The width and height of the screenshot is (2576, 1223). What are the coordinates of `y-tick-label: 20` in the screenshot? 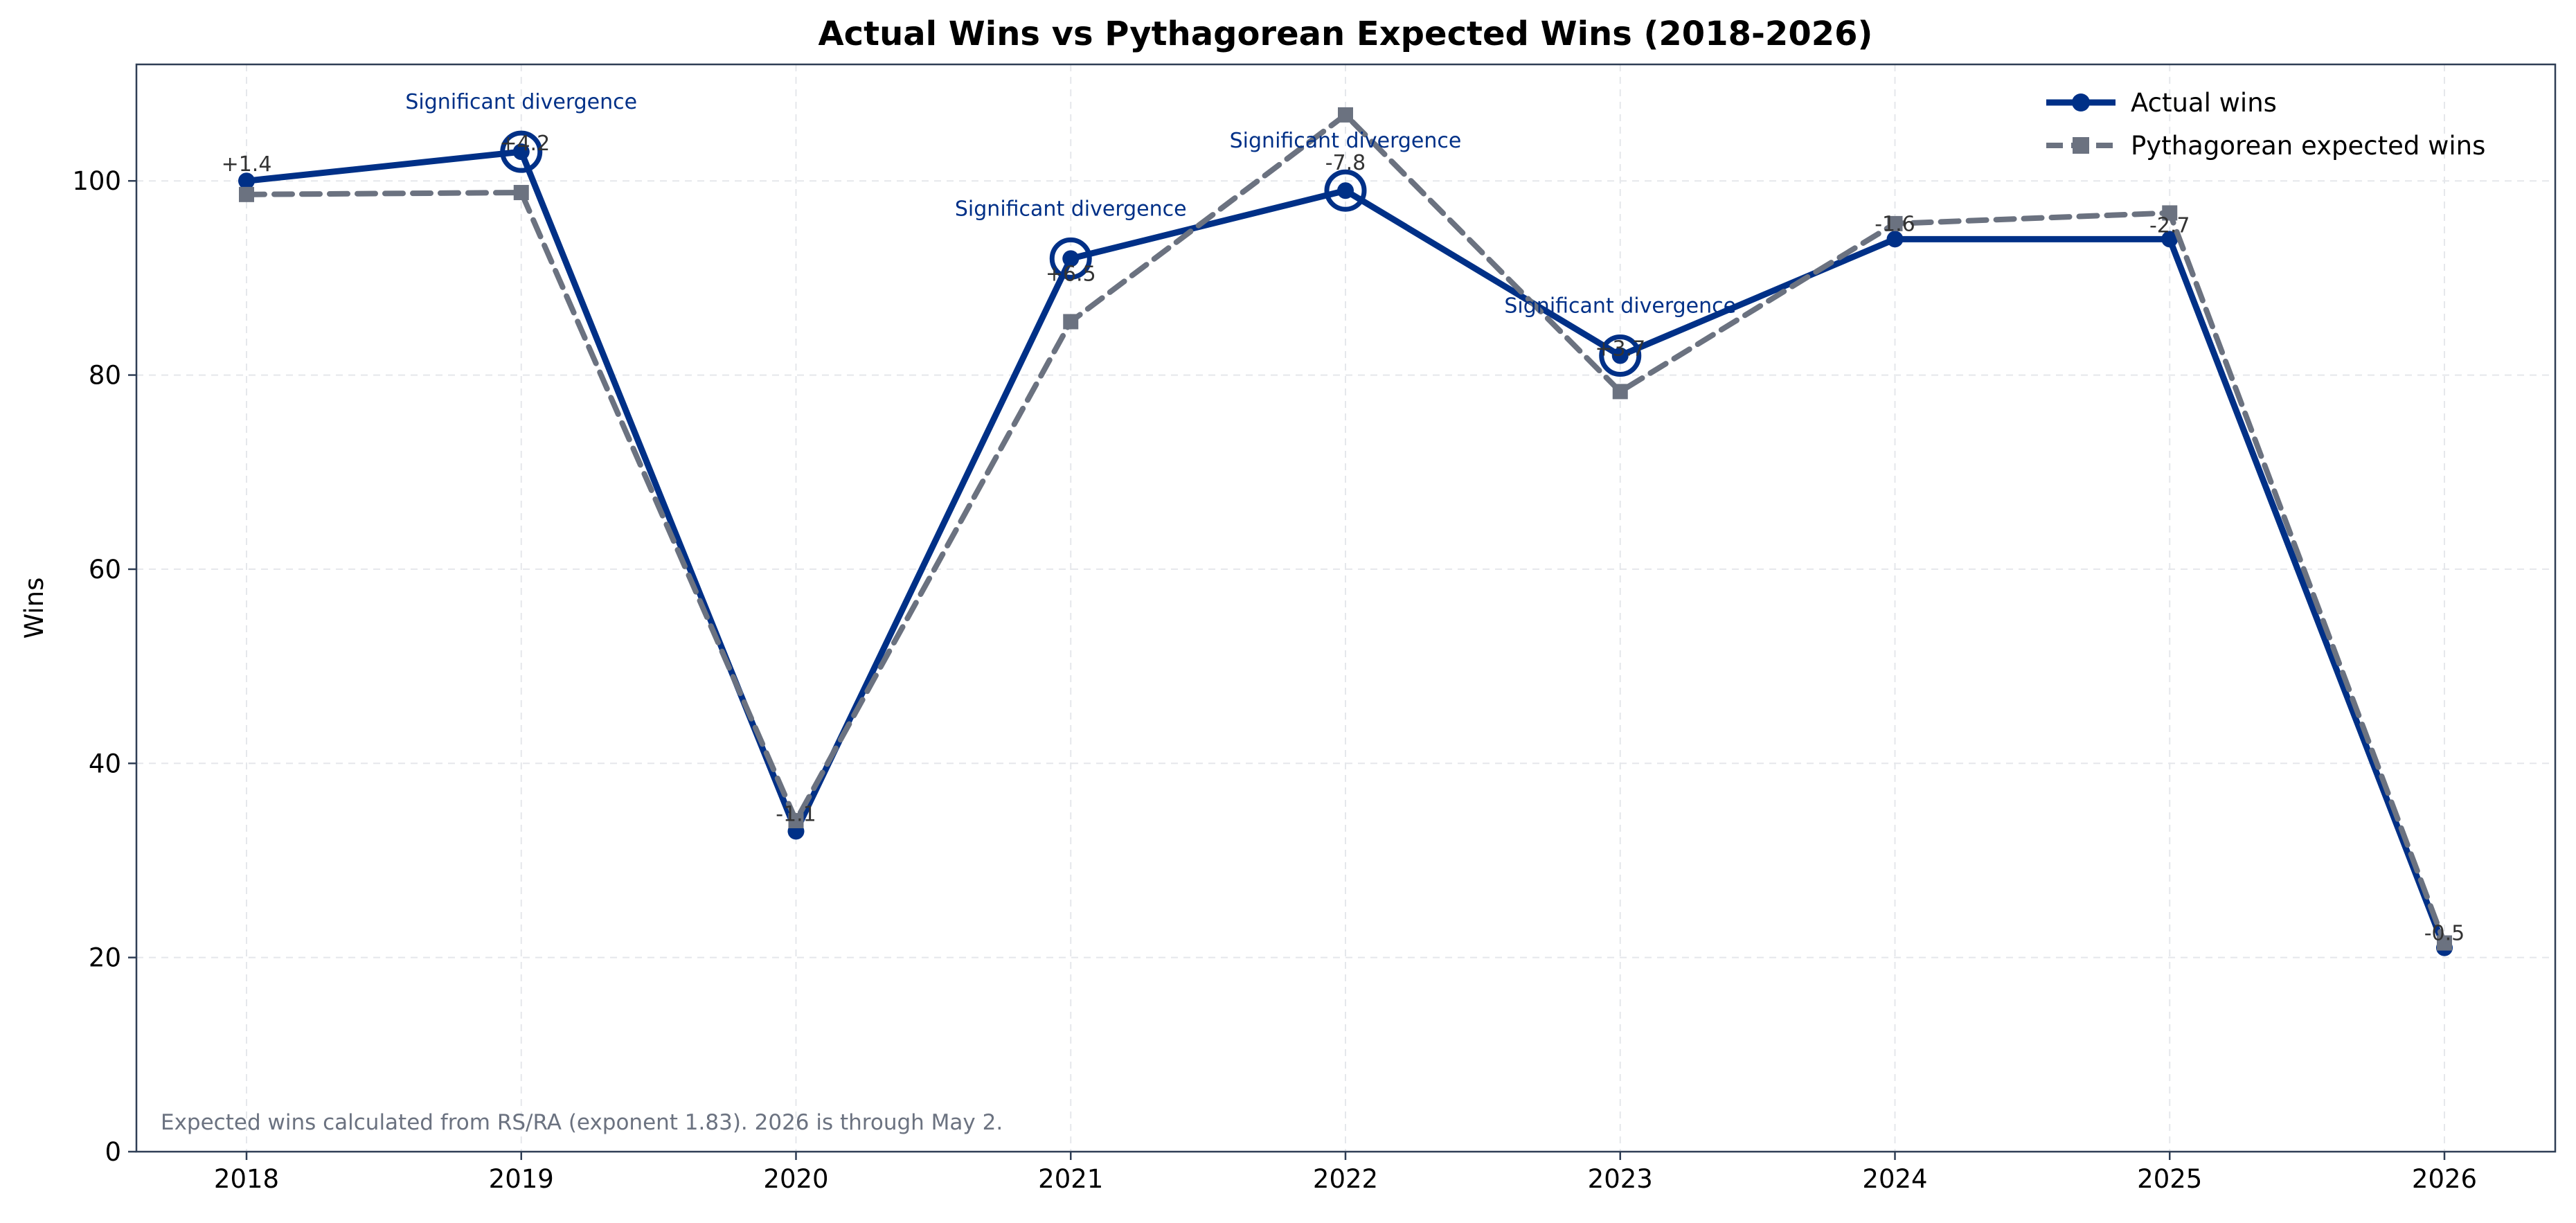 It's located at (105, 958).